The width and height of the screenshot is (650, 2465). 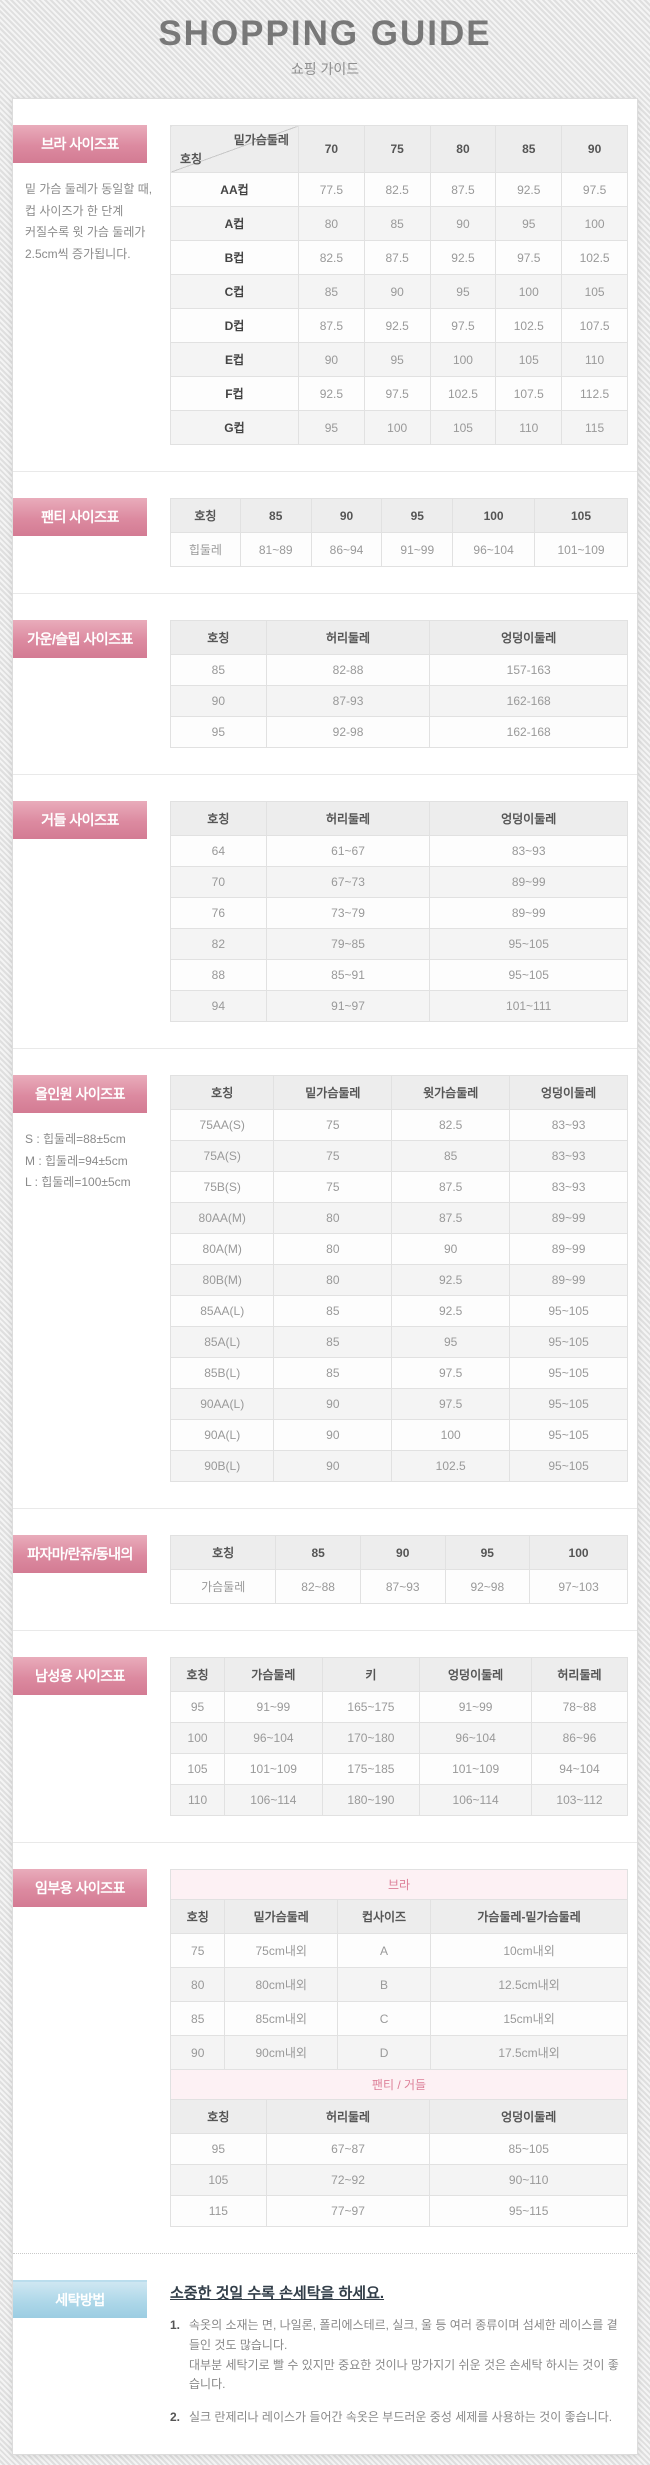 I want to click on data-cell: 75AA(S), so click(x=222, y=1125).